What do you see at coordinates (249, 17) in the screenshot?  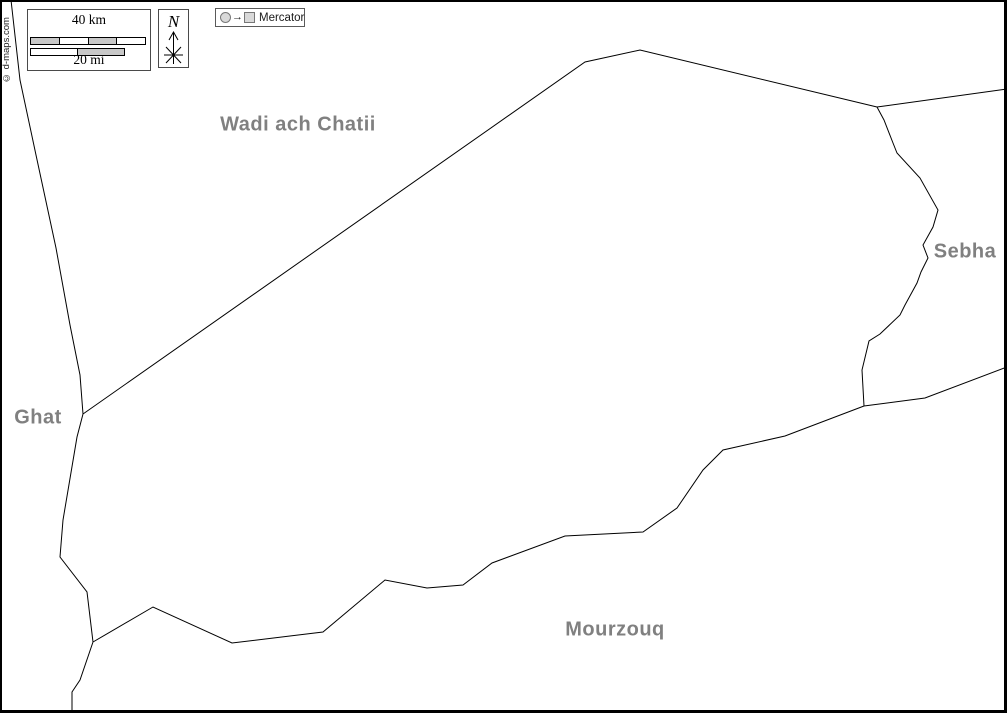 I see `city-square-icon` at bounding box center [249, 17].